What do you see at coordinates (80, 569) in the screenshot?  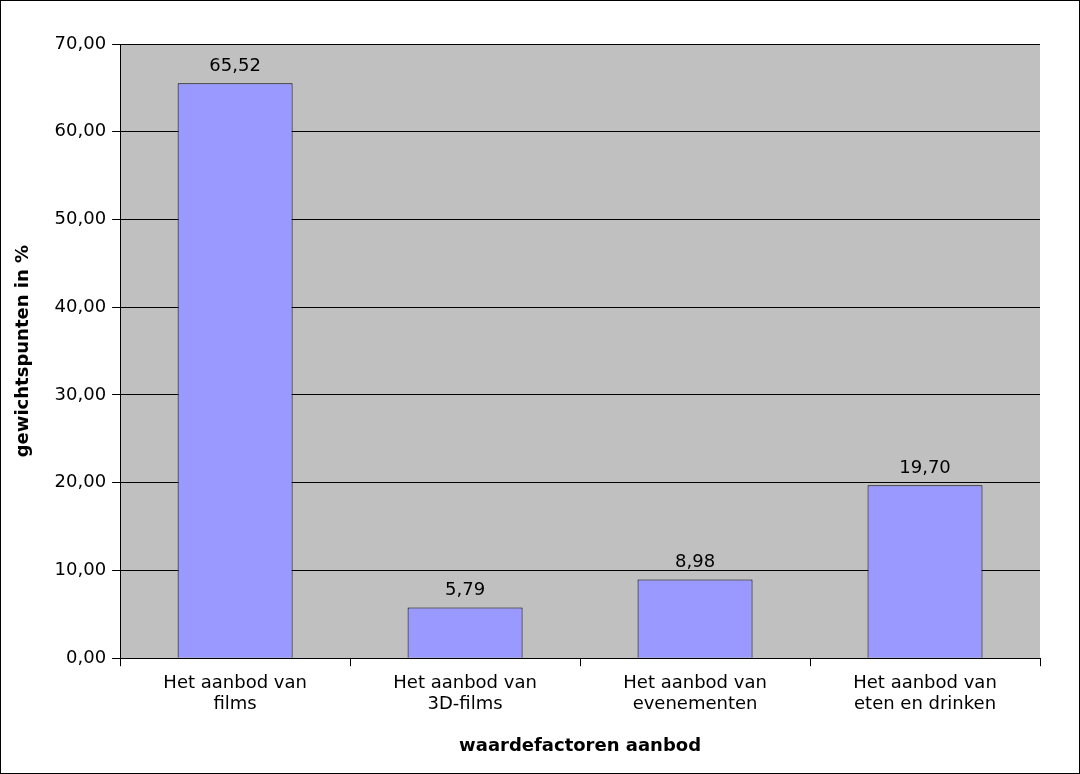 I see `y-tick-label: 10,00` at bounding box center [80, 569].